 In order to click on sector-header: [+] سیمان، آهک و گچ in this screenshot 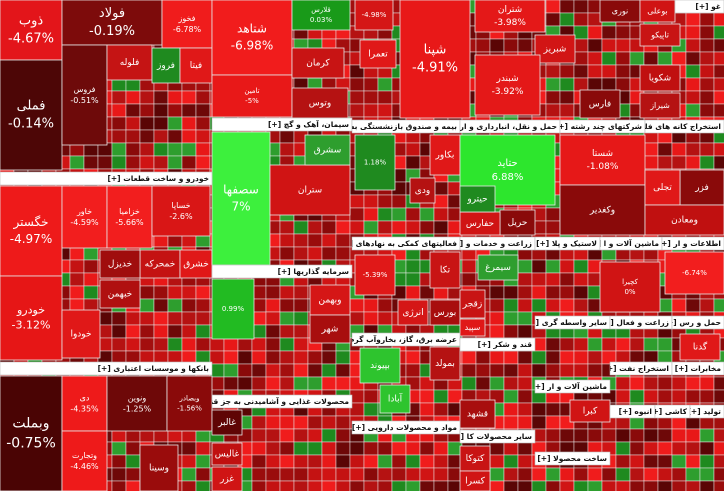, I will do `click(308, 124)`.